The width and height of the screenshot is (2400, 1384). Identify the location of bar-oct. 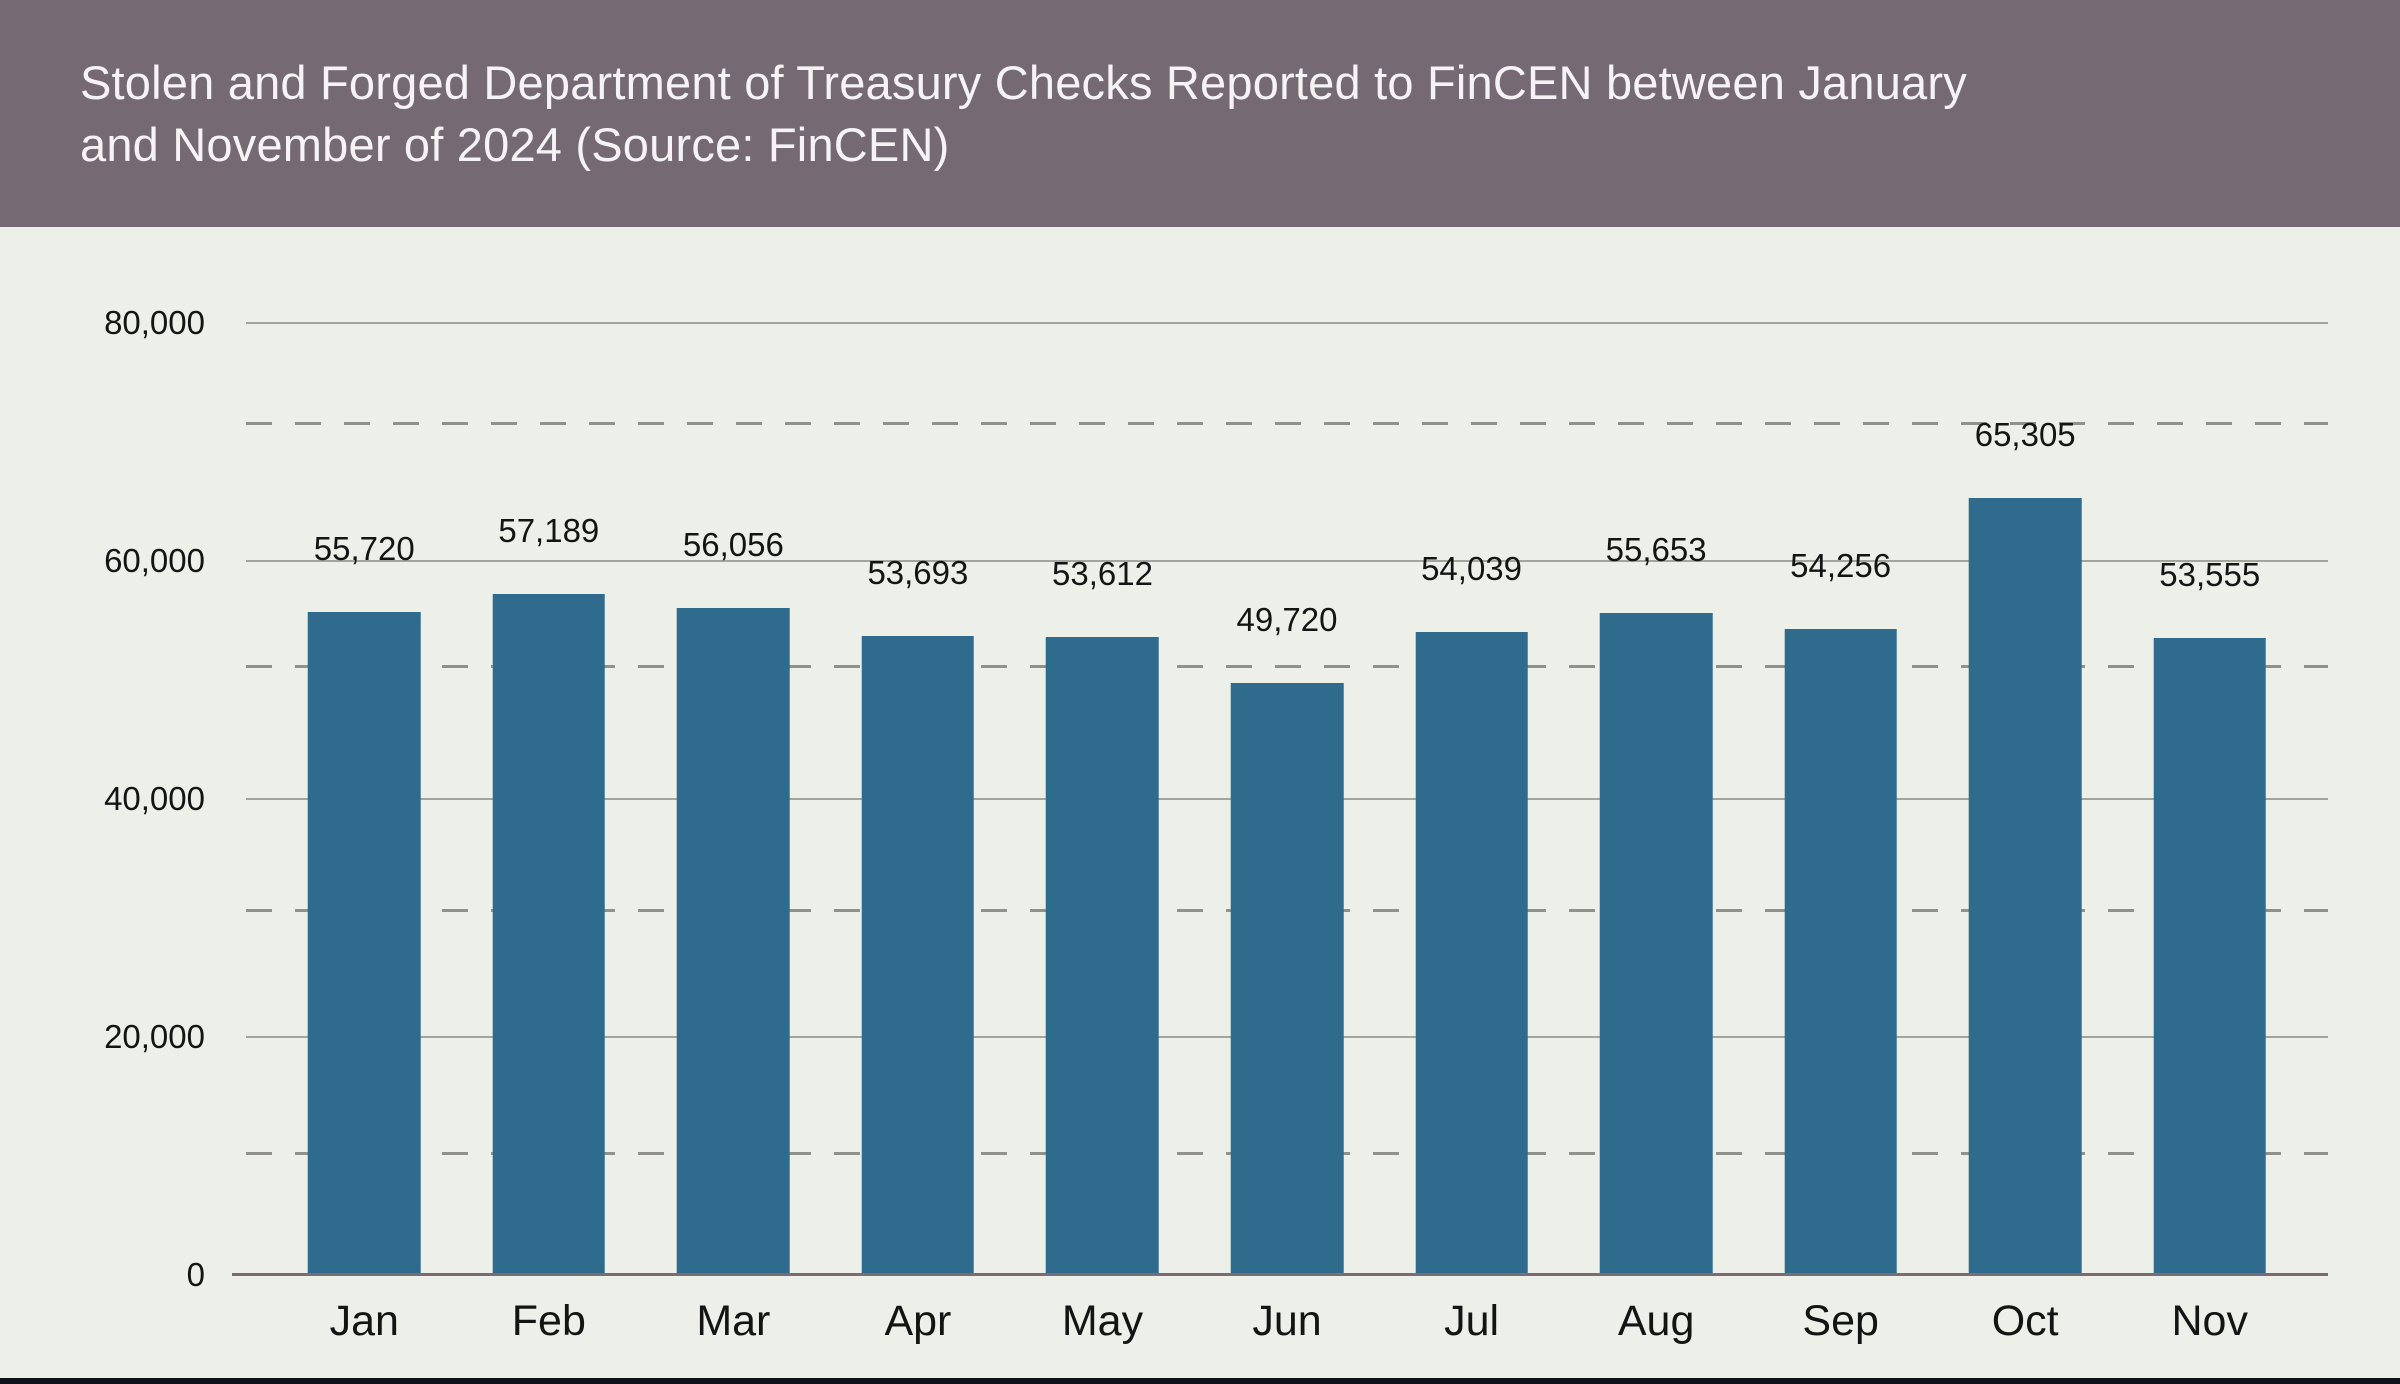
(2025, 886).